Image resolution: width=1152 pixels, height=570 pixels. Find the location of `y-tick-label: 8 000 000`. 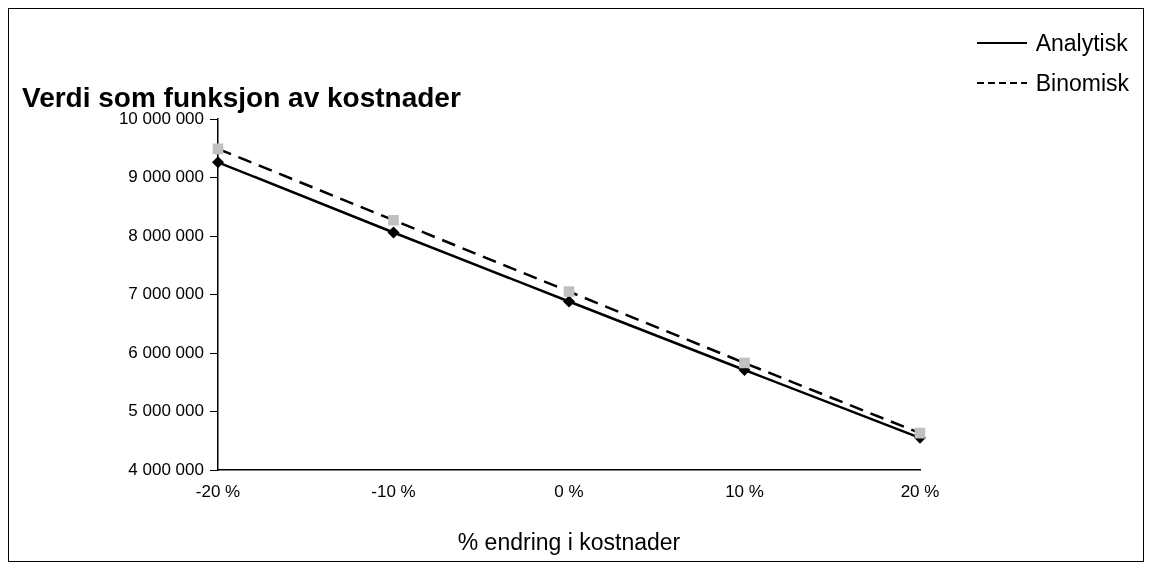

y-tick-label: 8 000 000 is located at coordinates (166, 235).